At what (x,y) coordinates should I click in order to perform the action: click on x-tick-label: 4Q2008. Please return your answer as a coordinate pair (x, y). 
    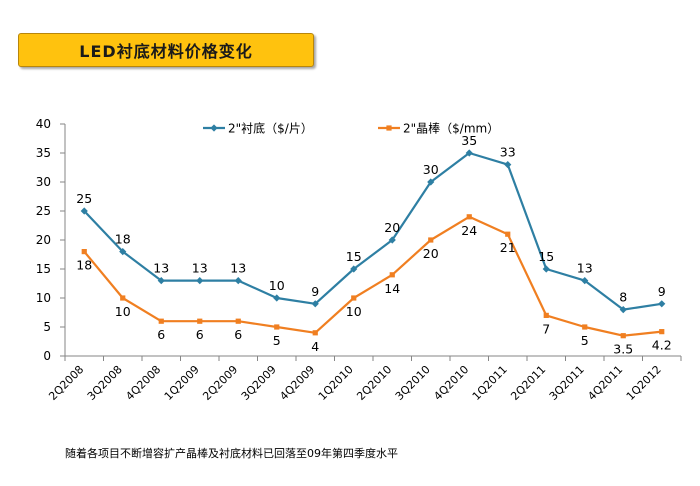
    Looking at the image, I should click on (143, 383).